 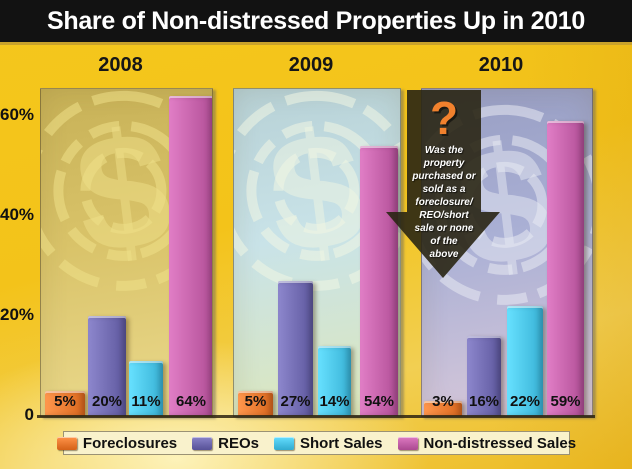 What do you see at coordinates (525, 361) in the screenshot?
I see `bar-short-sales-2010` at bounding box center [525, 361].